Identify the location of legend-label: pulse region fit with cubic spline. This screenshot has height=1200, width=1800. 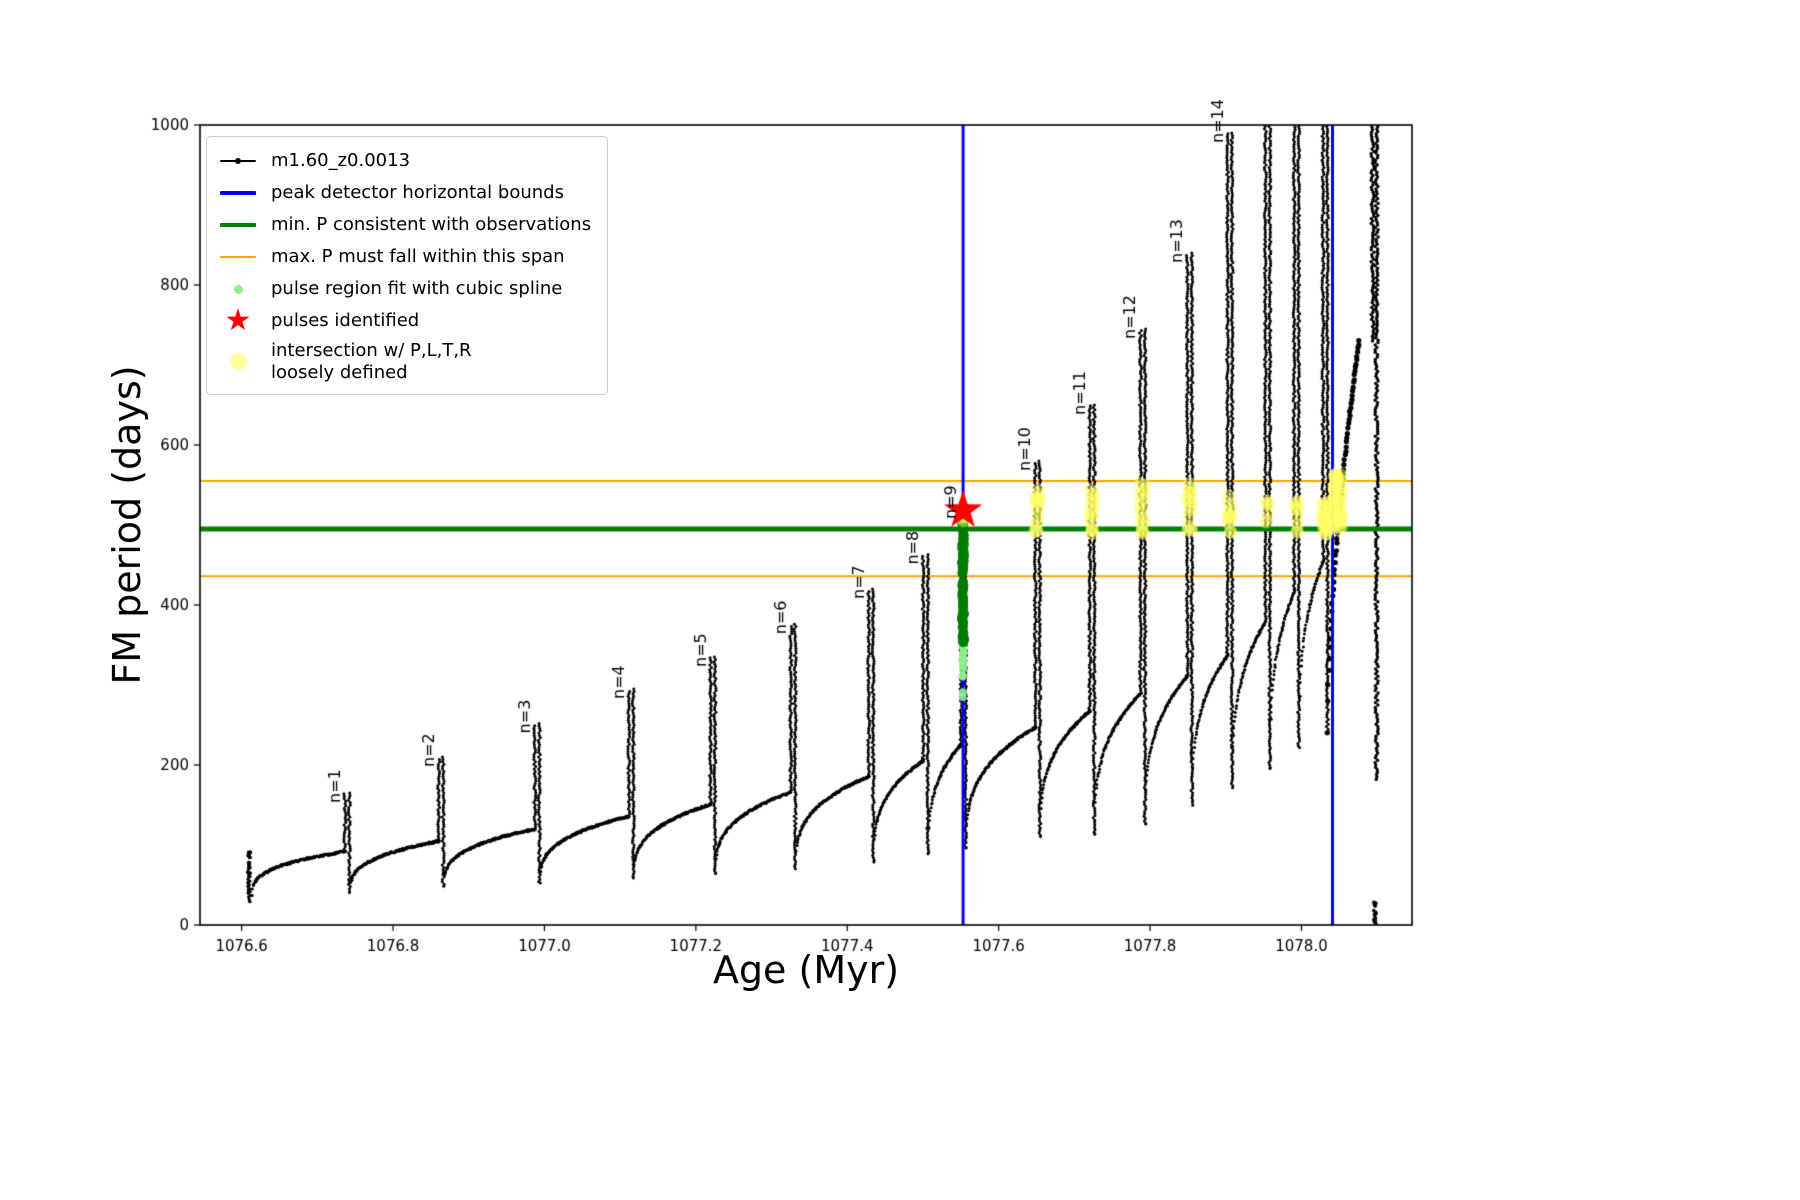
(417, 289).